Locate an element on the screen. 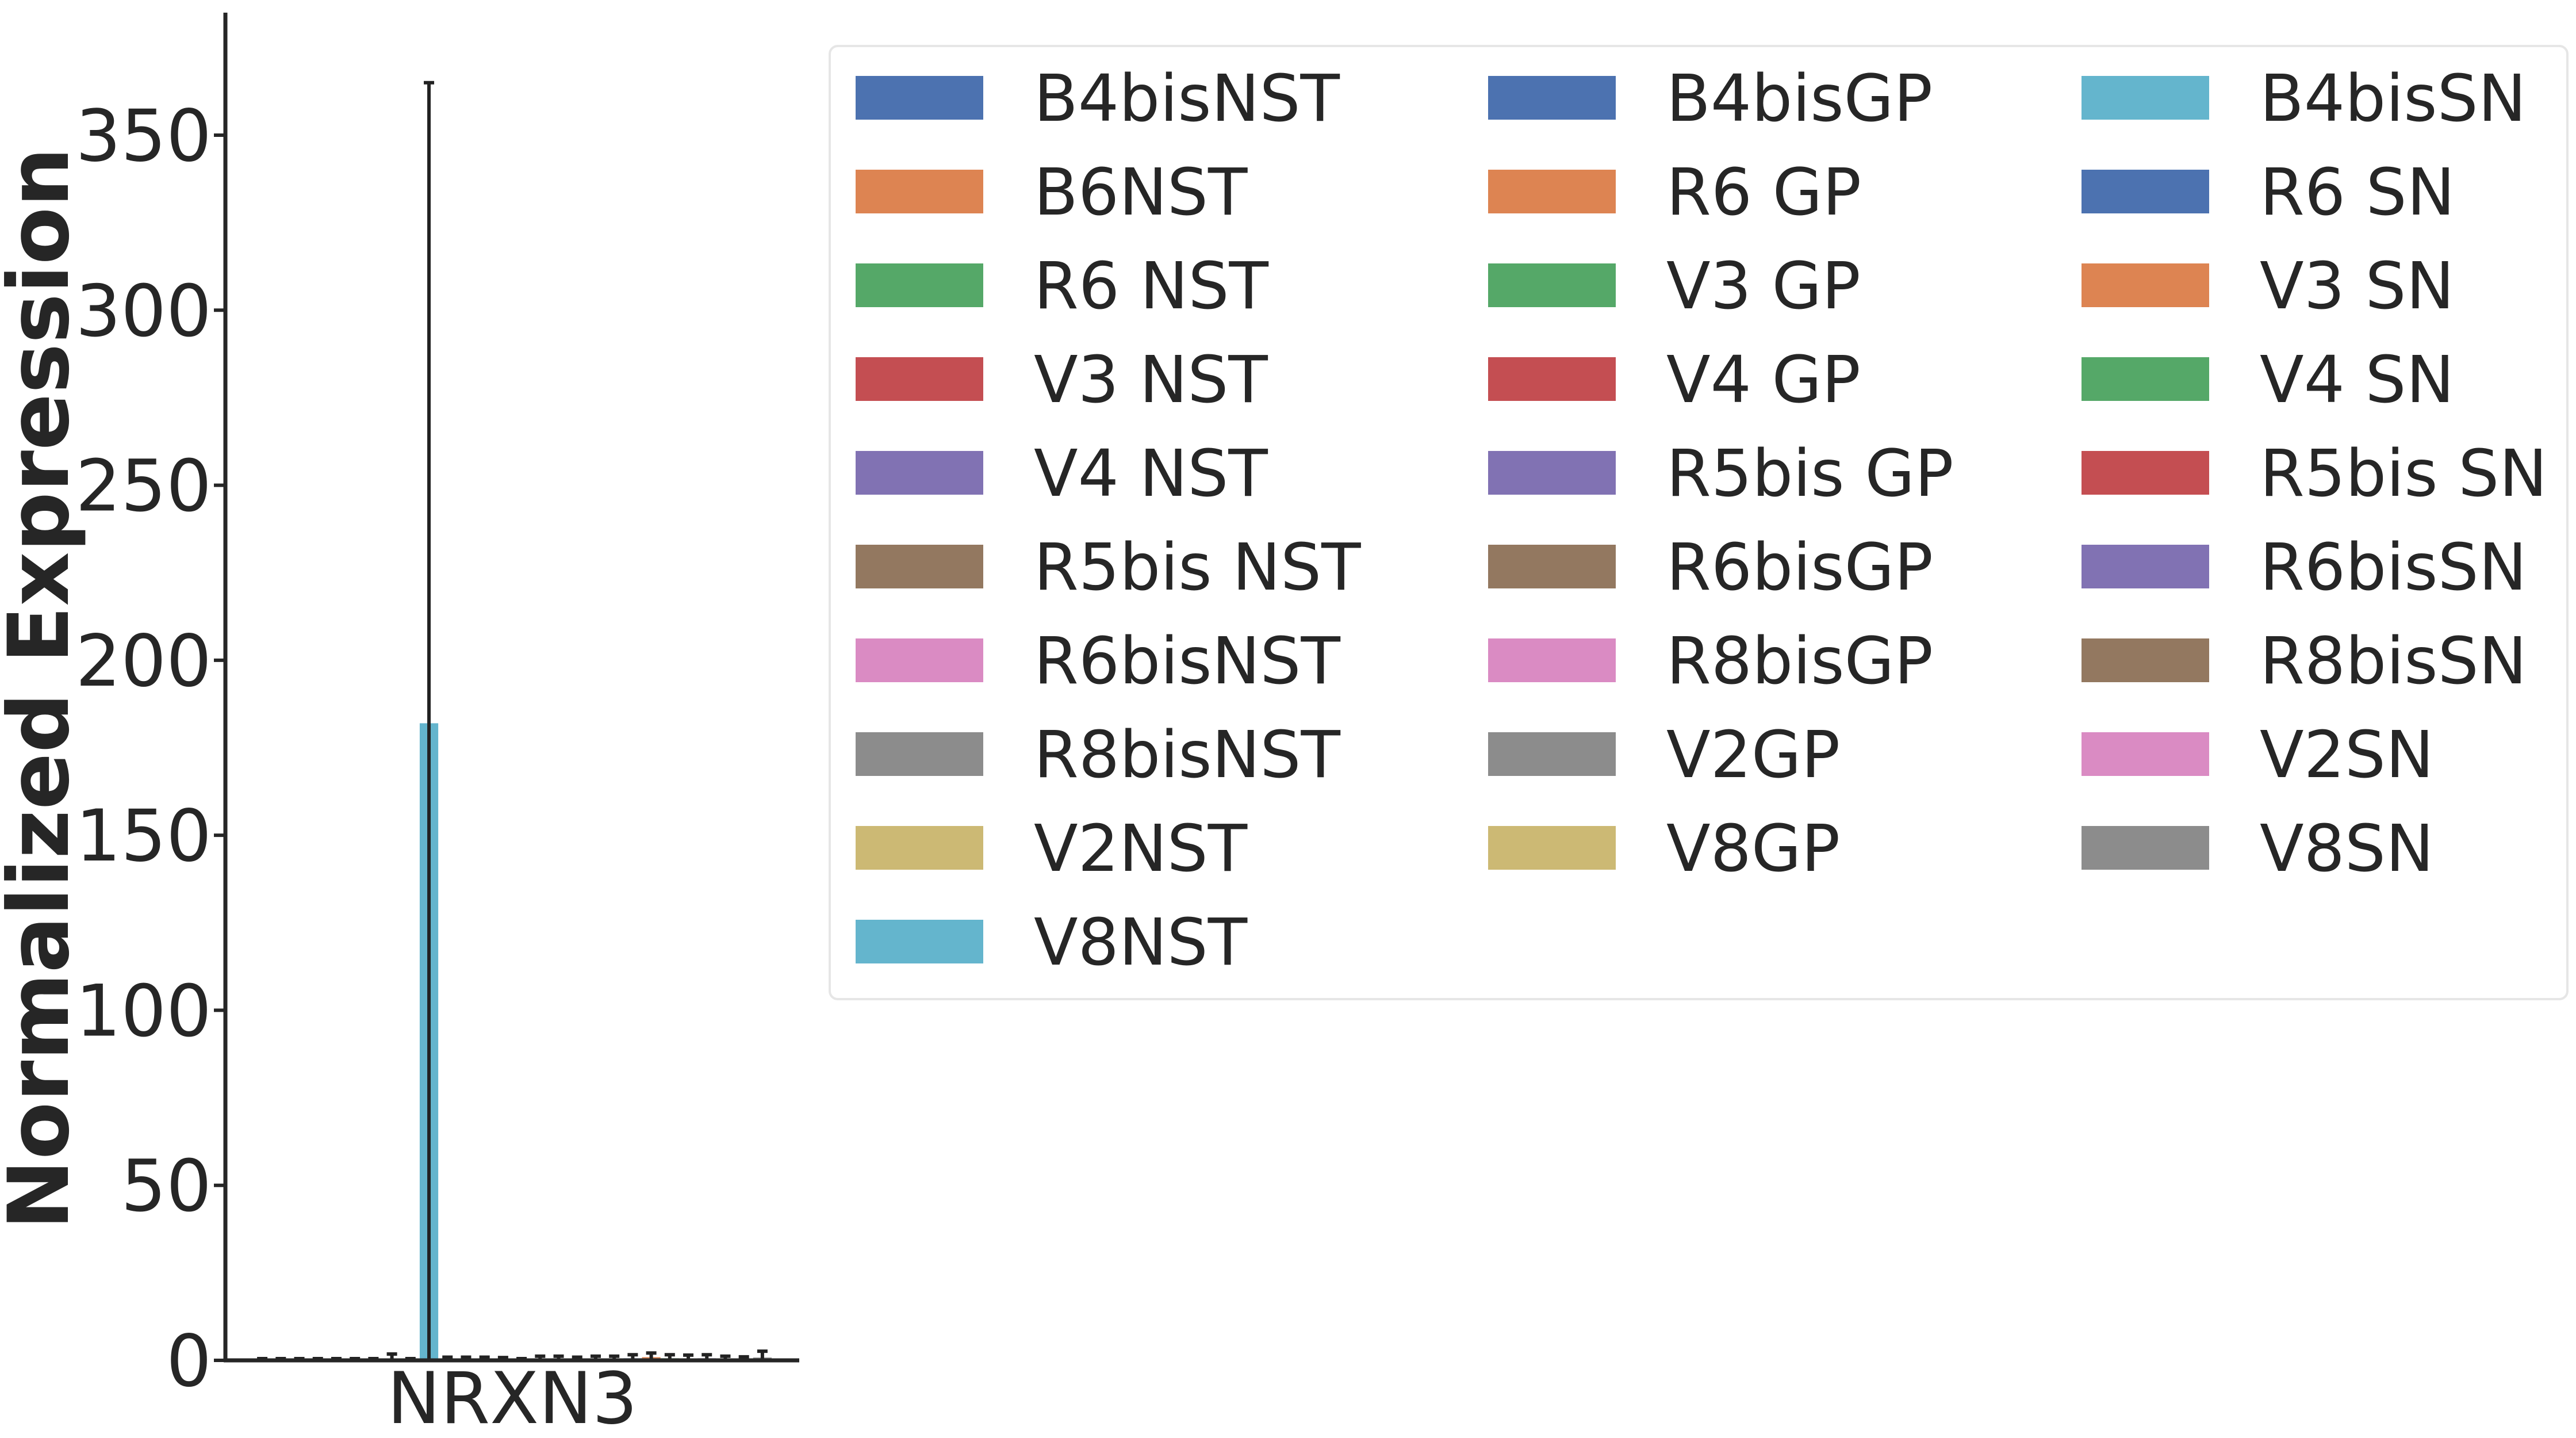 The width and height of the screenshot is (2576, 1438). legend-label: V2NST is located at coordinates (1141, 849).